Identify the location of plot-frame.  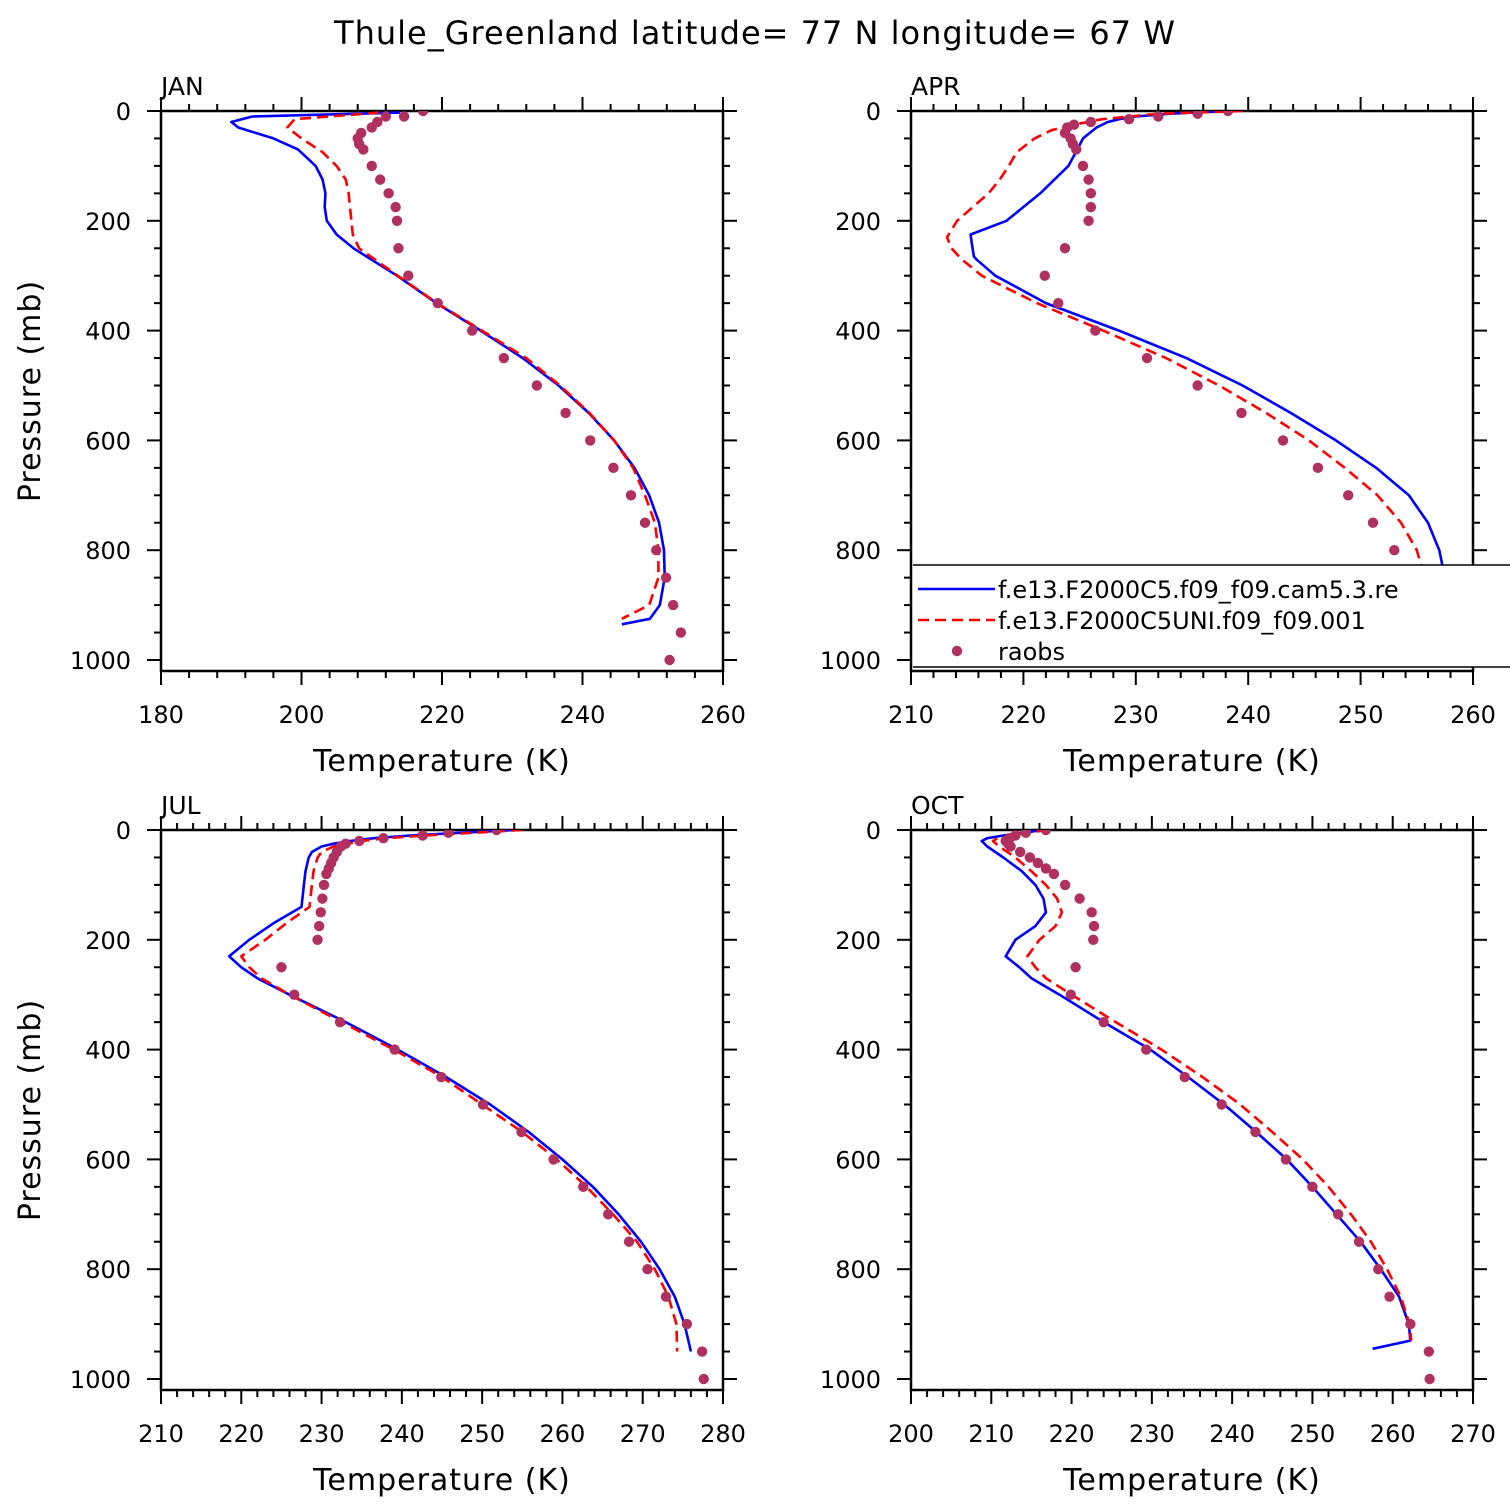
(442, 1110).